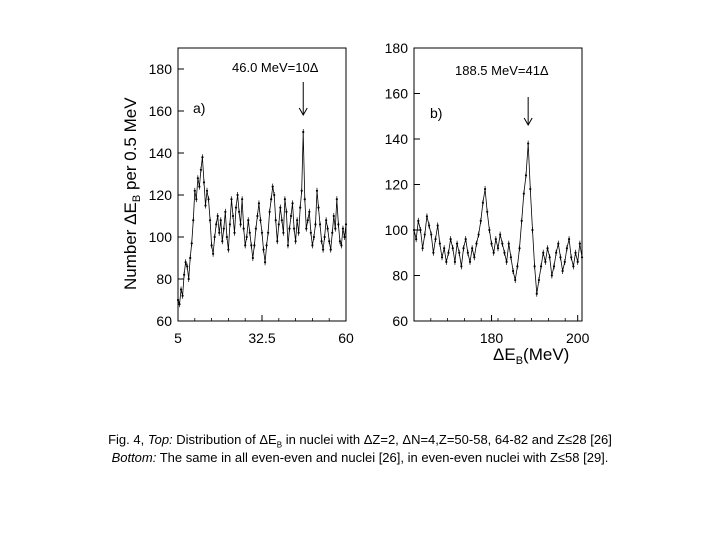 Image resolution: width=720 pixels, height=540 pixels. Describe the element at coordinates (528, 112) in the screenshot. I see `panel-b-arrow` at that location.